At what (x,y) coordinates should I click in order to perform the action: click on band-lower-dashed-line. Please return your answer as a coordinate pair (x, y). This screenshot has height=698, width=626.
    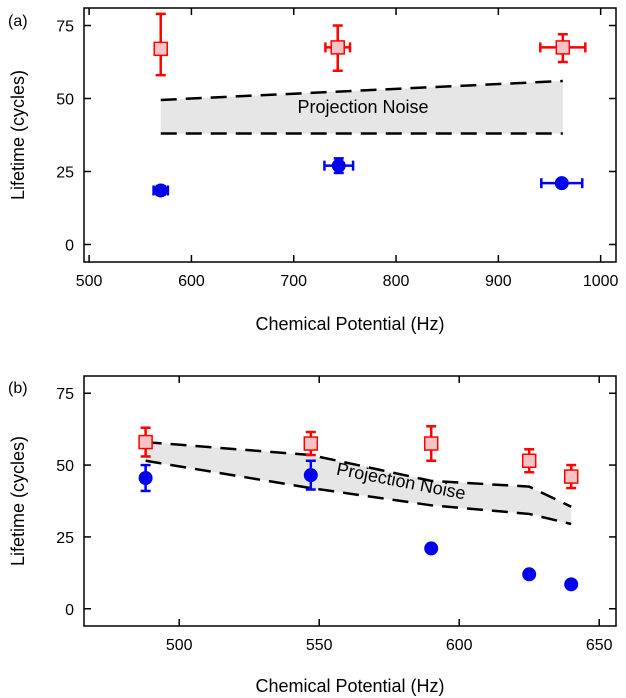
    Looking at the image, I should click on (358, 492).